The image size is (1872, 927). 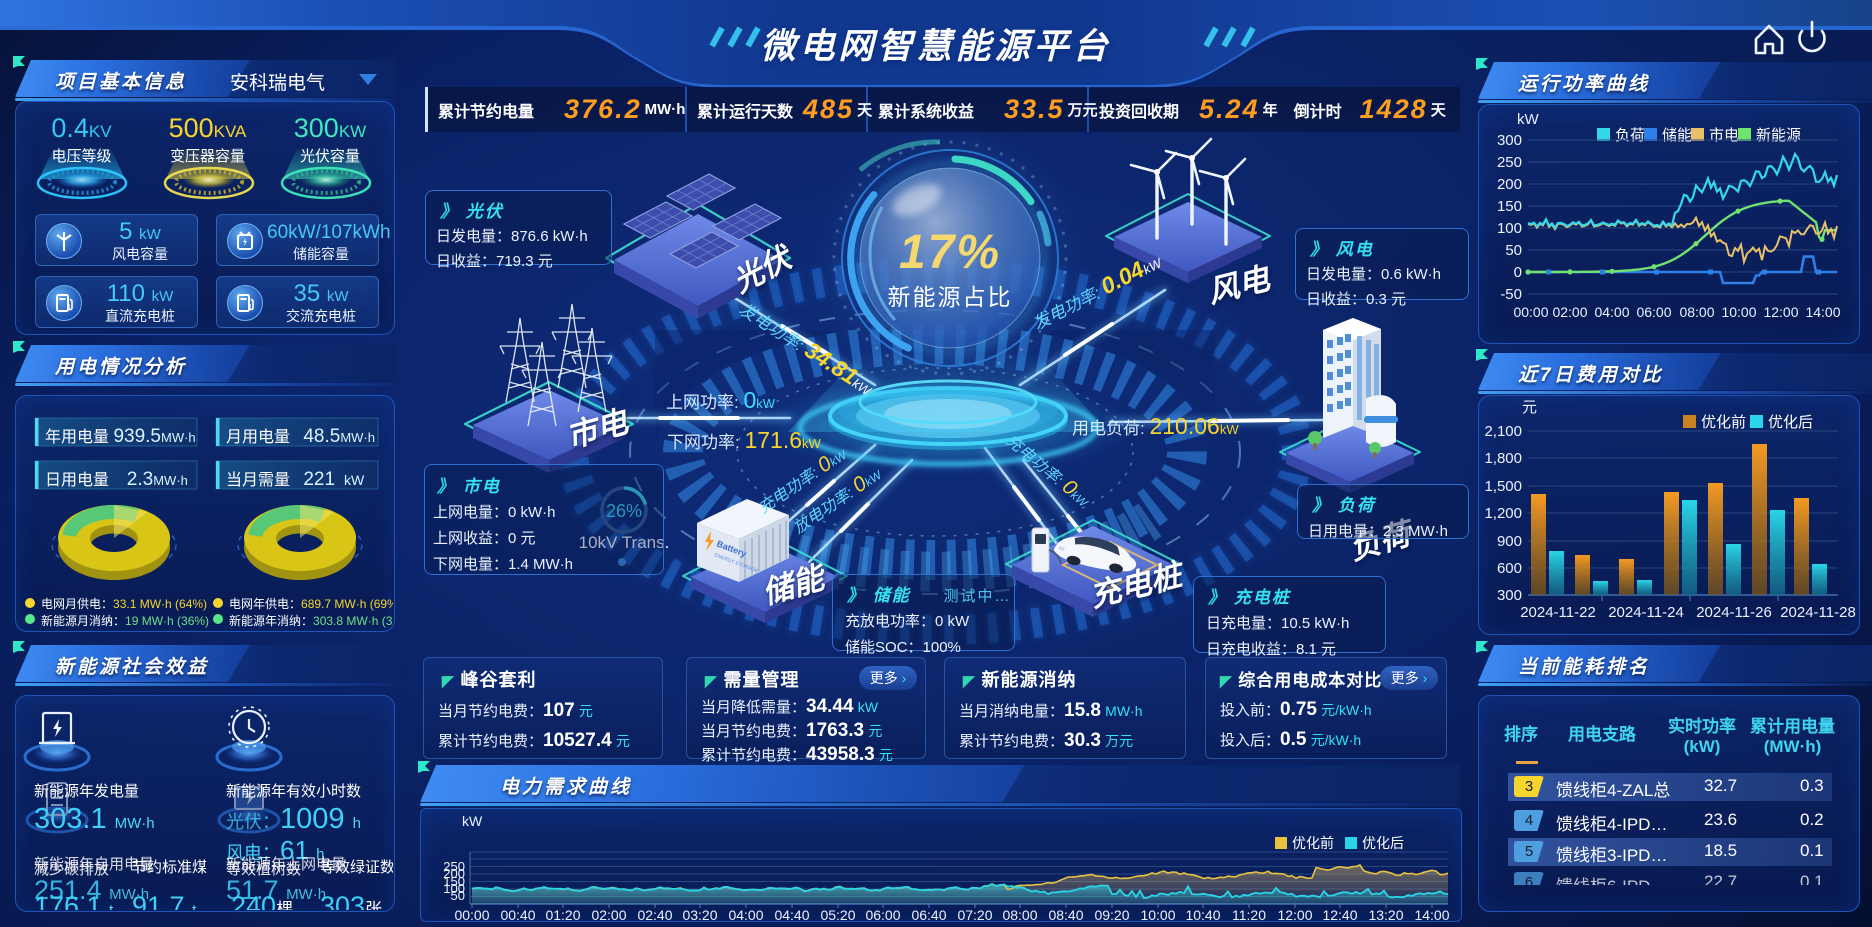 I want to click on svg-text: 03:20, so click(x=699, y=915).